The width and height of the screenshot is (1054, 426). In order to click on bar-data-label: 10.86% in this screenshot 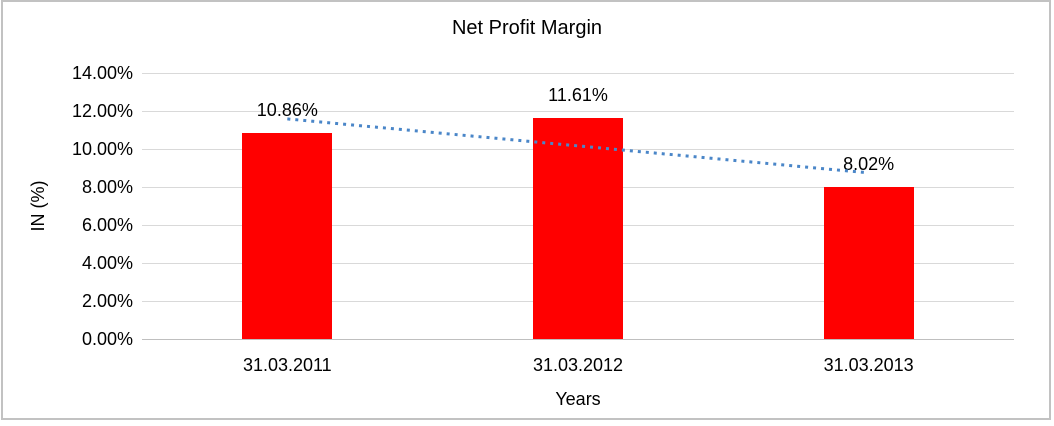, I will do `click(287, 109)`.